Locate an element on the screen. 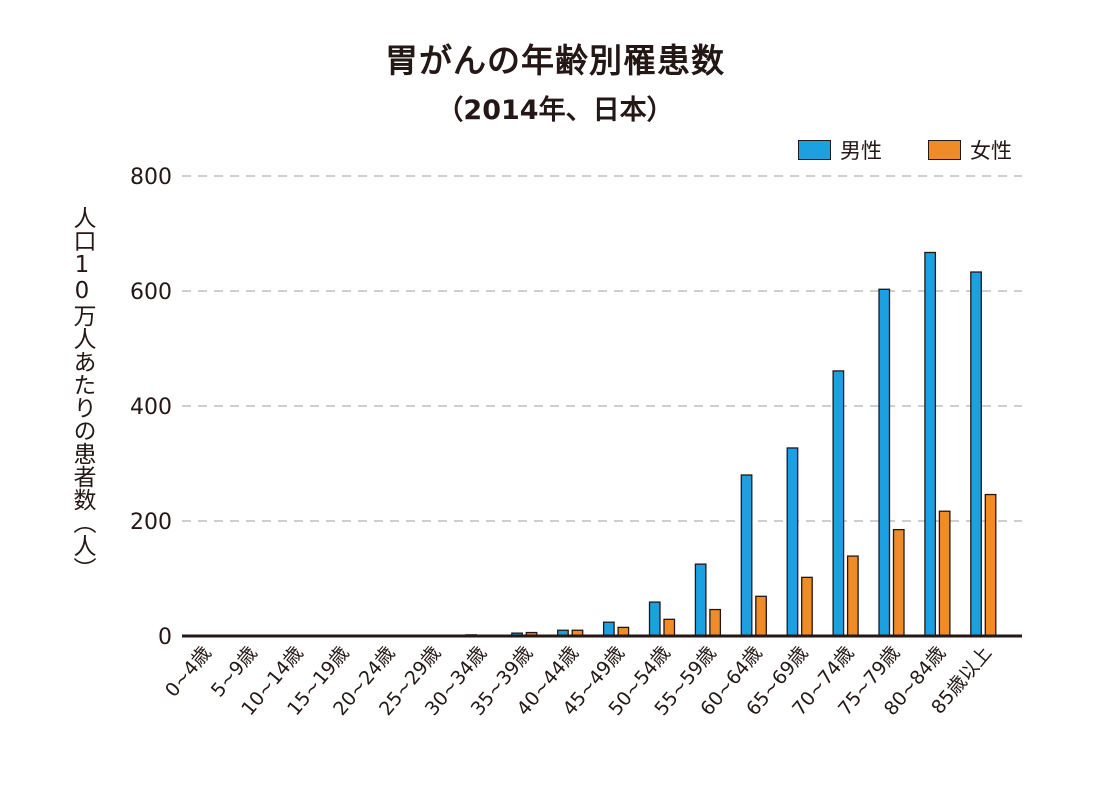  legend-item-male: 男性 is located at coordinates (840, 150).